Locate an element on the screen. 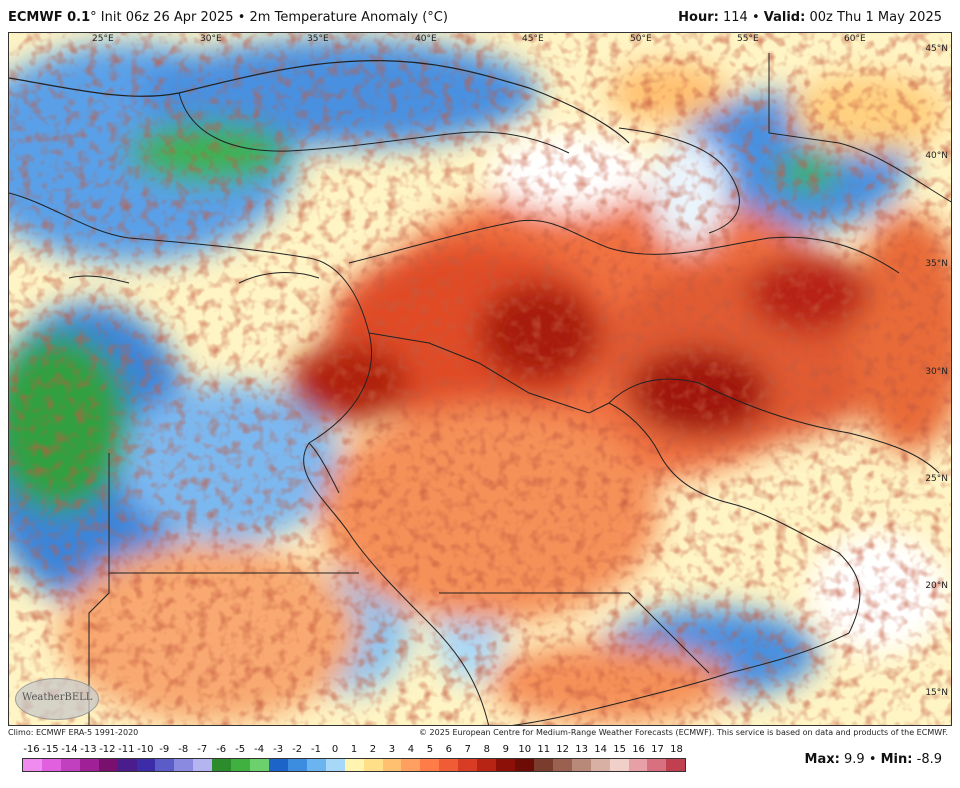  min-label: Min: is located at coordinates (896, 759).